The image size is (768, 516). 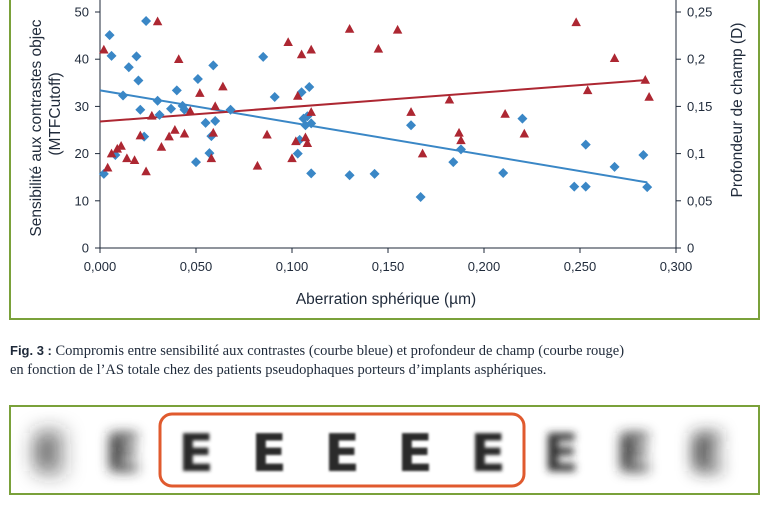 What do you see at coordinates (388, 266) in the screenshot?
I see `x-tick-label: 0,150` at bounding box center [388, 266].